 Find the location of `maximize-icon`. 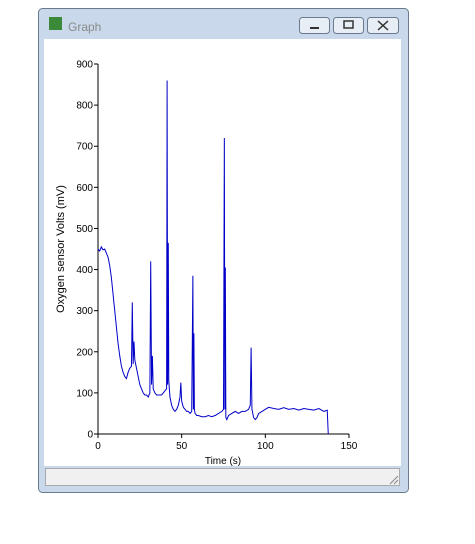

maximize-icon is located at coordinates (348, 24).